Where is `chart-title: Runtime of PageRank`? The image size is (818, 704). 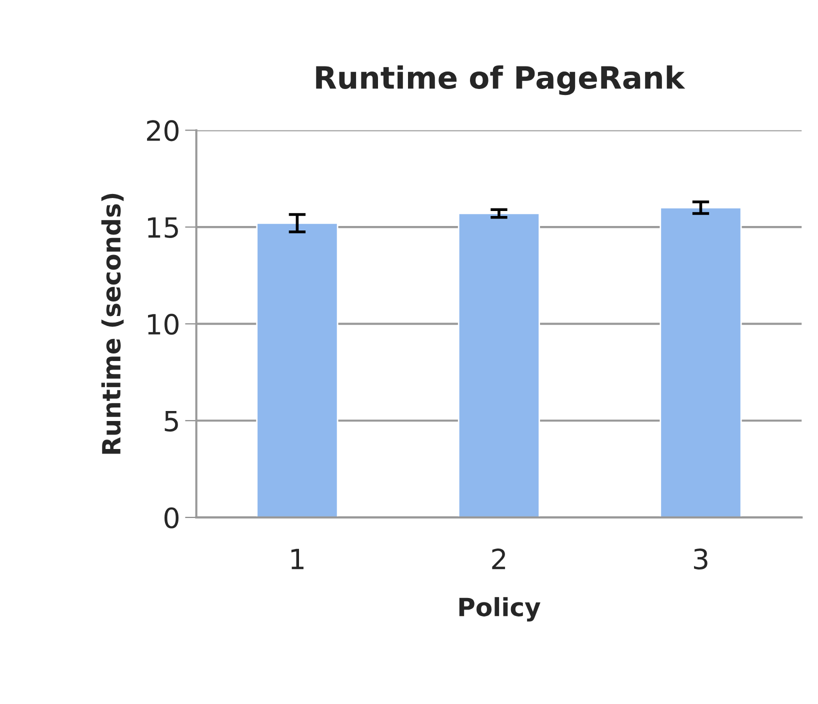
chart-title: Runtime of PageRank is located at coordinates (501, 80).